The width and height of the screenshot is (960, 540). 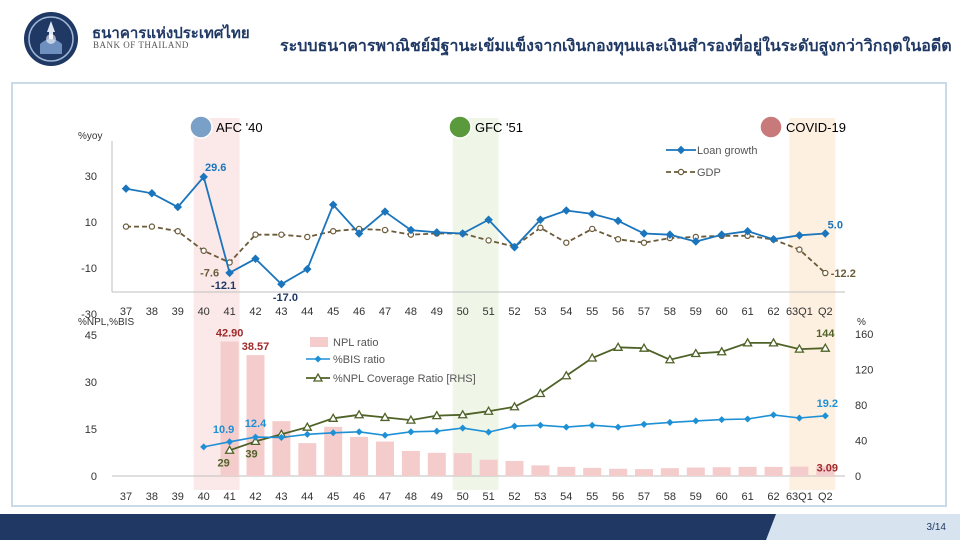 I want to click on bottom-y-tick-label: 15, so click(x=91, y=430).